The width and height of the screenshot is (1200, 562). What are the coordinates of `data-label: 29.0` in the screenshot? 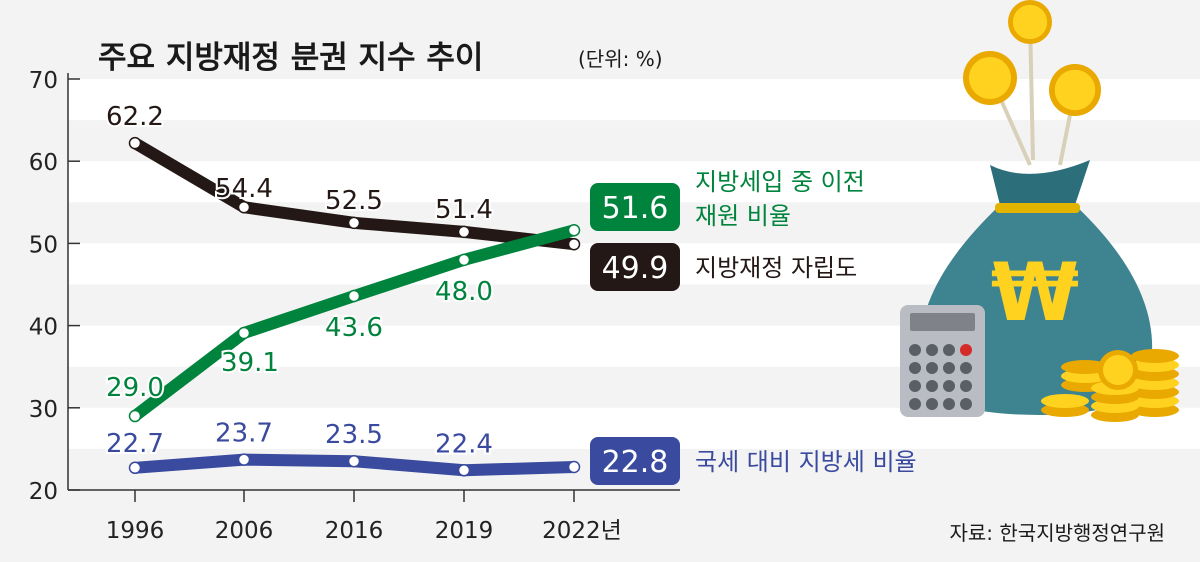 It's located at (135, 388).